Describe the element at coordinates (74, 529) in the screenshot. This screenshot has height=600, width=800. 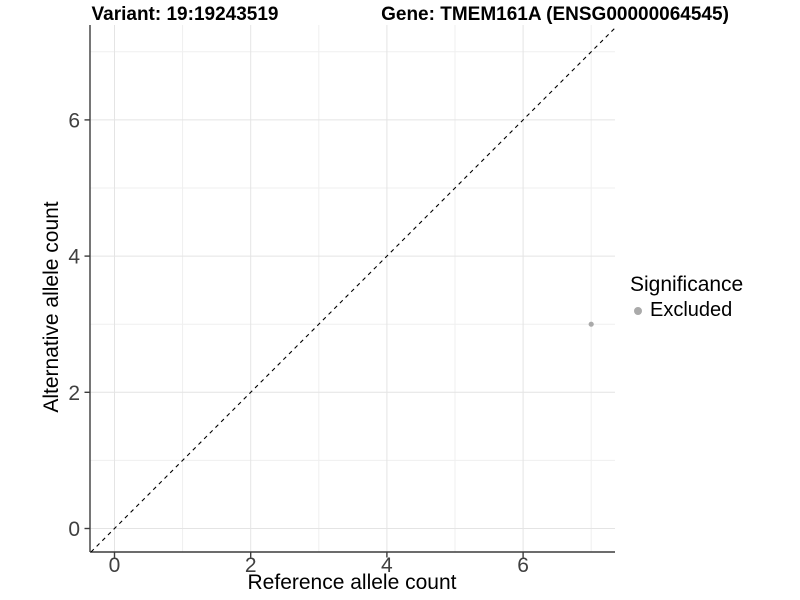
I see `y-tick-label: 0` at that location.